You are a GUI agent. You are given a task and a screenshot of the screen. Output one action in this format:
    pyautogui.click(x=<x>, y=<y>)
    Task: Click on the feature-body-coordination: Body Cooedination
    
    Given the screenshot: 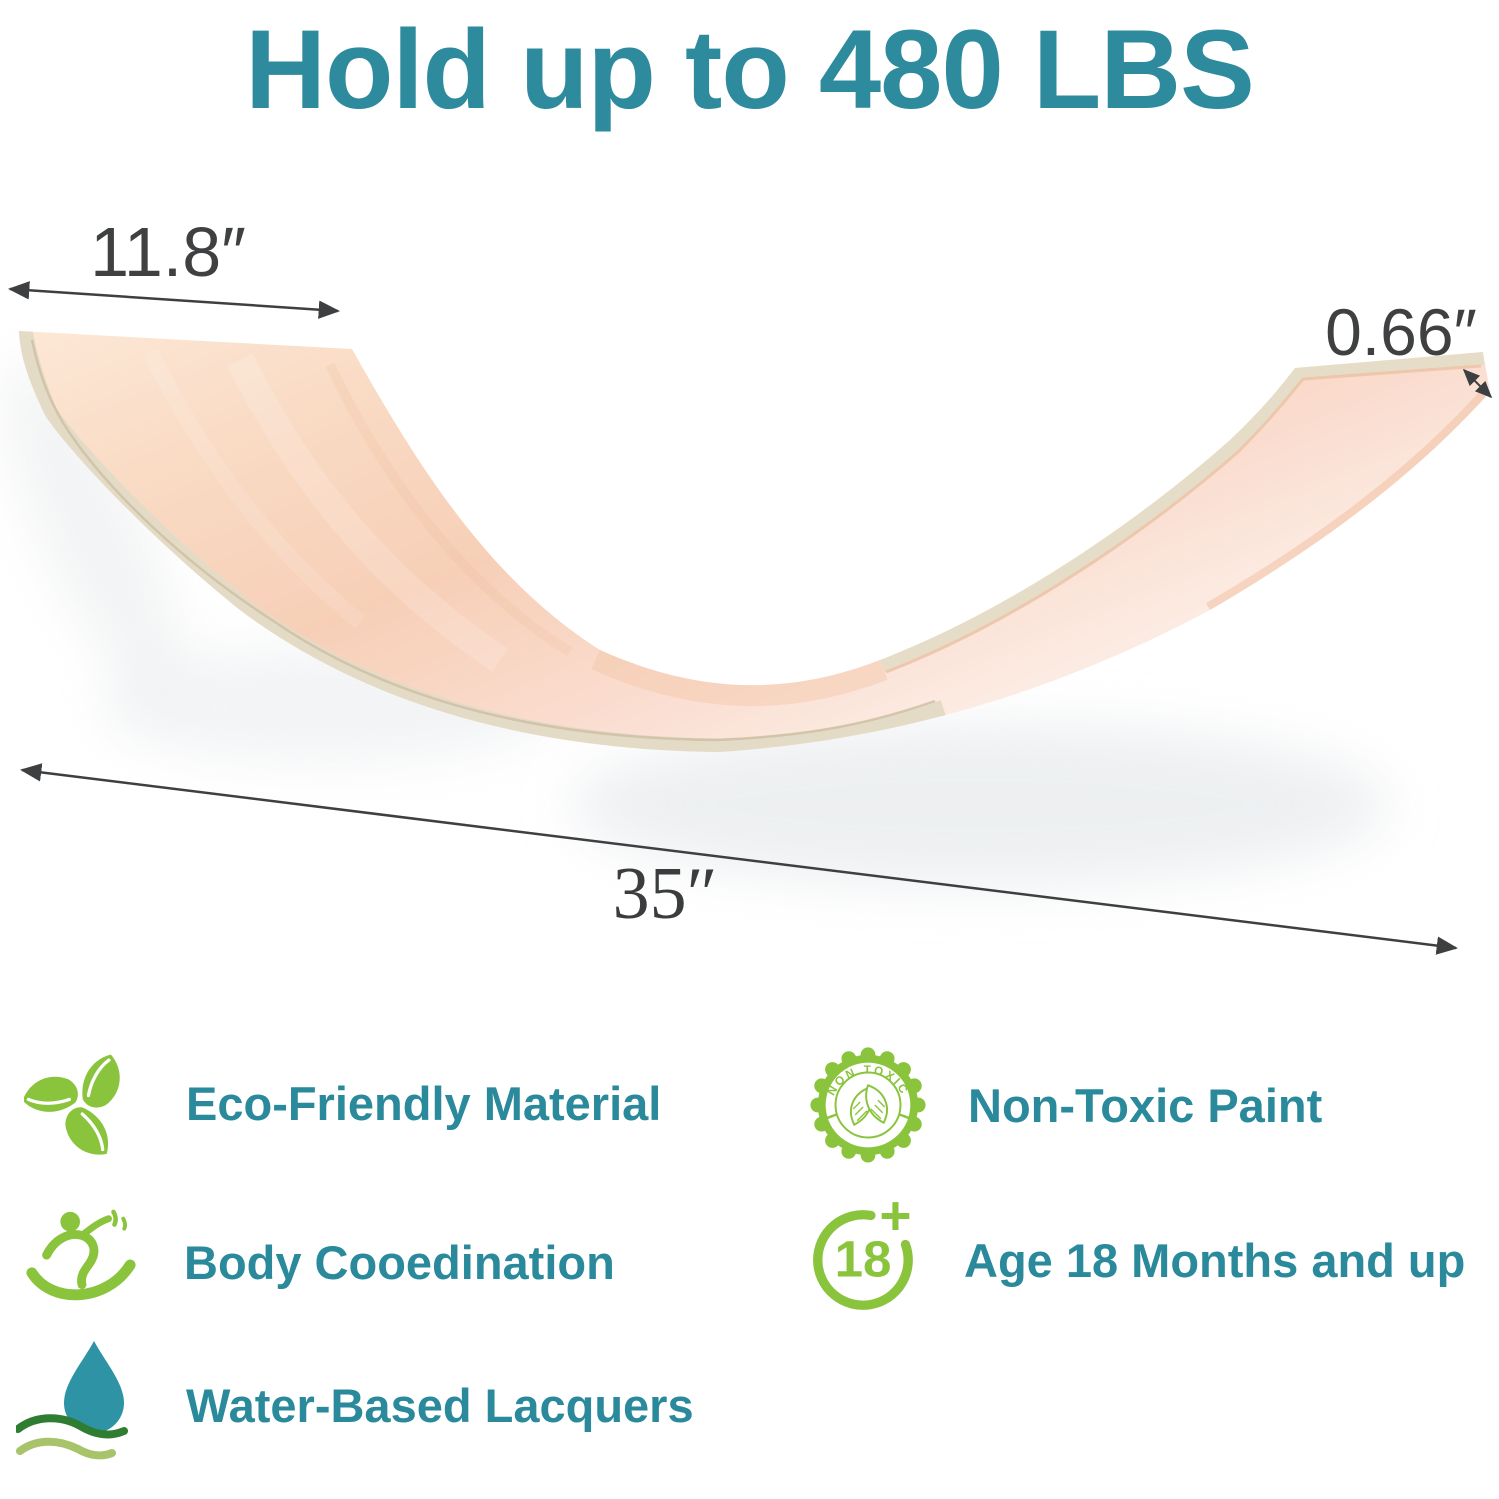 What is the action you would take?
    pyautogui.click(x=318, y=1262)
    